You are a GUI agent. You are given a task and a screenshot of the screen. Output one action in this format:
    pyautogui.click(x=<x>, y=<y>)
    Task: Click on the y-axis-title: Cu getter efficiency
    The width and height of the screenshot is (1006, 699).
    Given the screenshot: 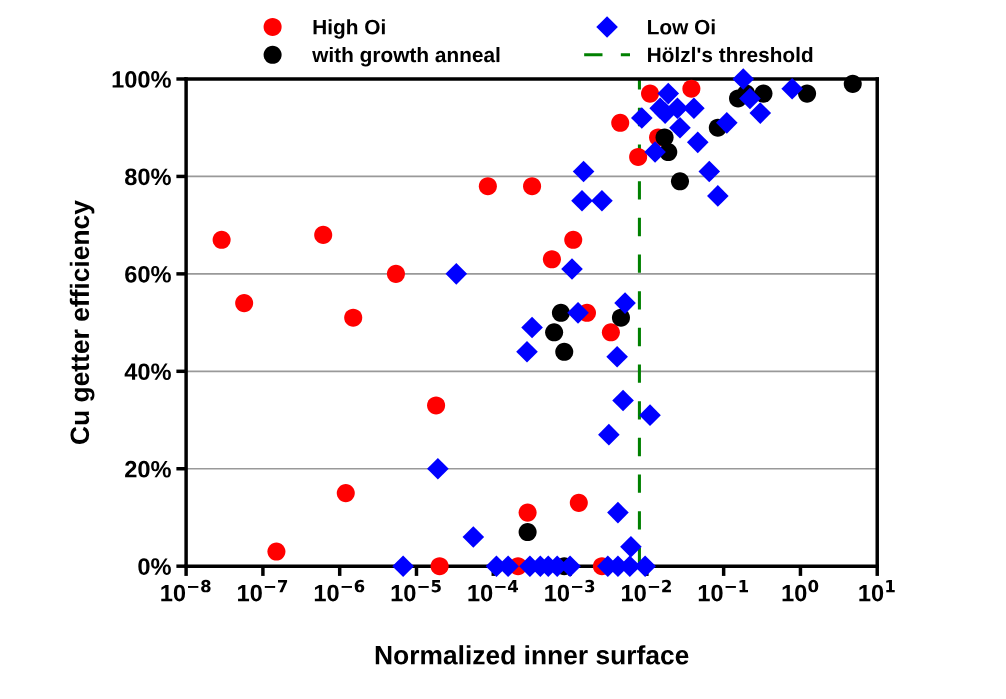 What is the action you would take?
    pyautogui.click(x=82, y=322)
    